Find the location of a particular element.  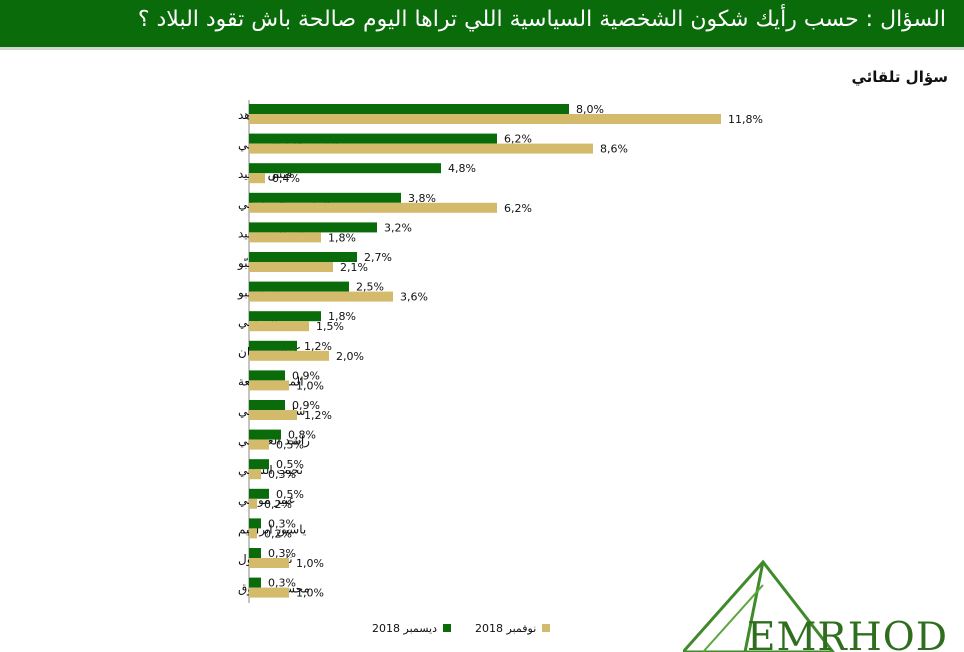

data-label-dec: 3,2% is located at coordinates (398, 227).